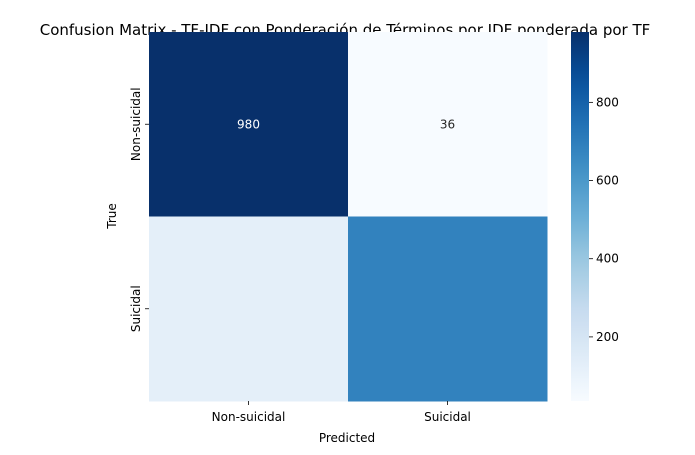 The image size is (695, 455). What do you see at coordinates (604, 219) in the screenshot?
I see `colorbar-ticks: 200 400 600 800` at bounding box center [604, 219].